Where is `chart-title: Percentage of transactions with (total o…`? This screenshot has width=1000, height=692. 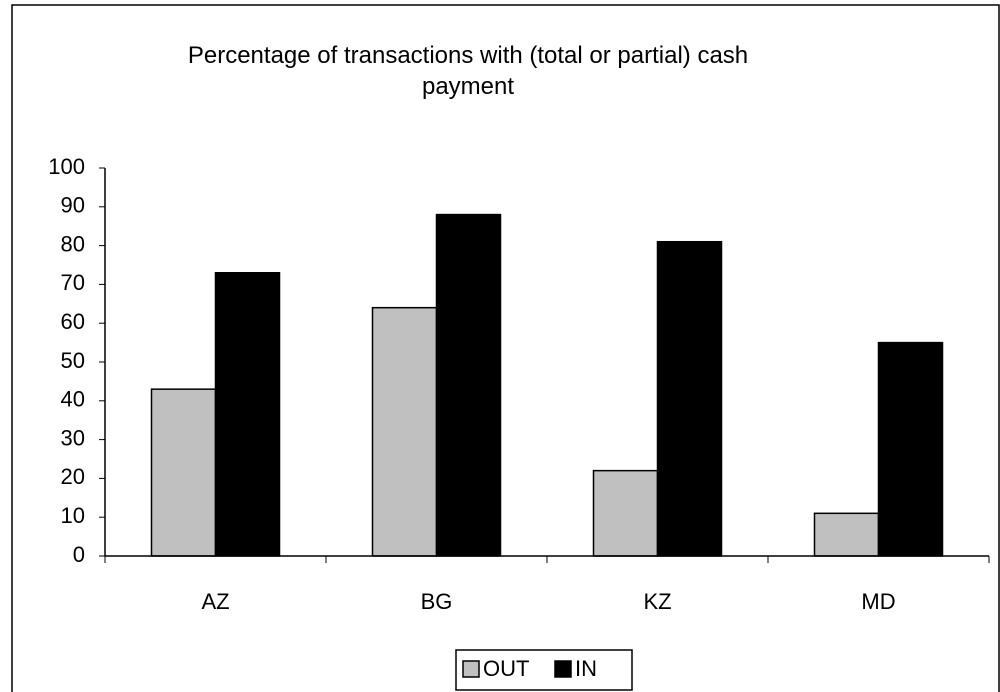 chart-title: Percentage of transactions with (total o… is located at coordinates (468, 71).